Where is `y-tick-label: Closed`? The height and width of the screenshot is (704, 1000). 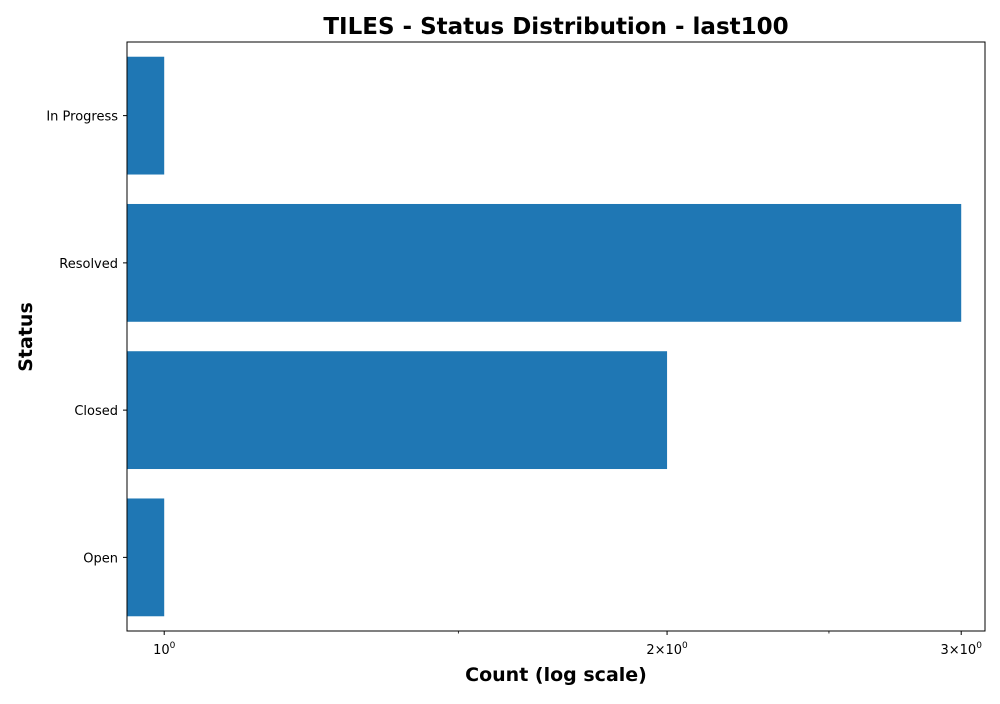 y-tick-label: Closed is located at coordinates (96, 411).